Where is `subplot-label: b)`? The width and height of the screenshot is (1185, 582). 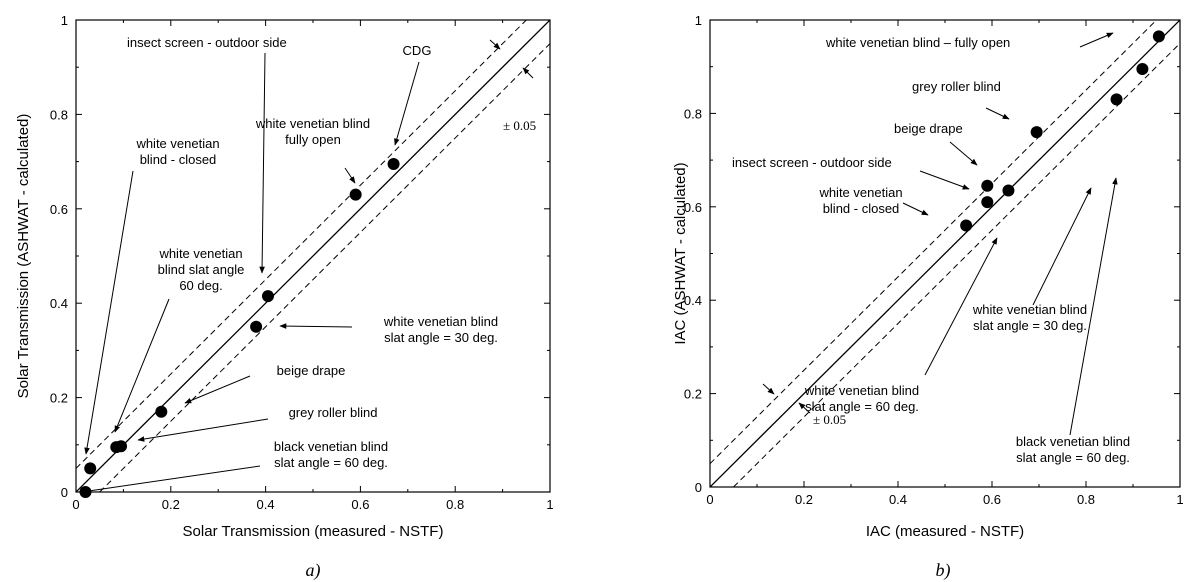 subplot-label: b) is located at coordinates (943, 570).